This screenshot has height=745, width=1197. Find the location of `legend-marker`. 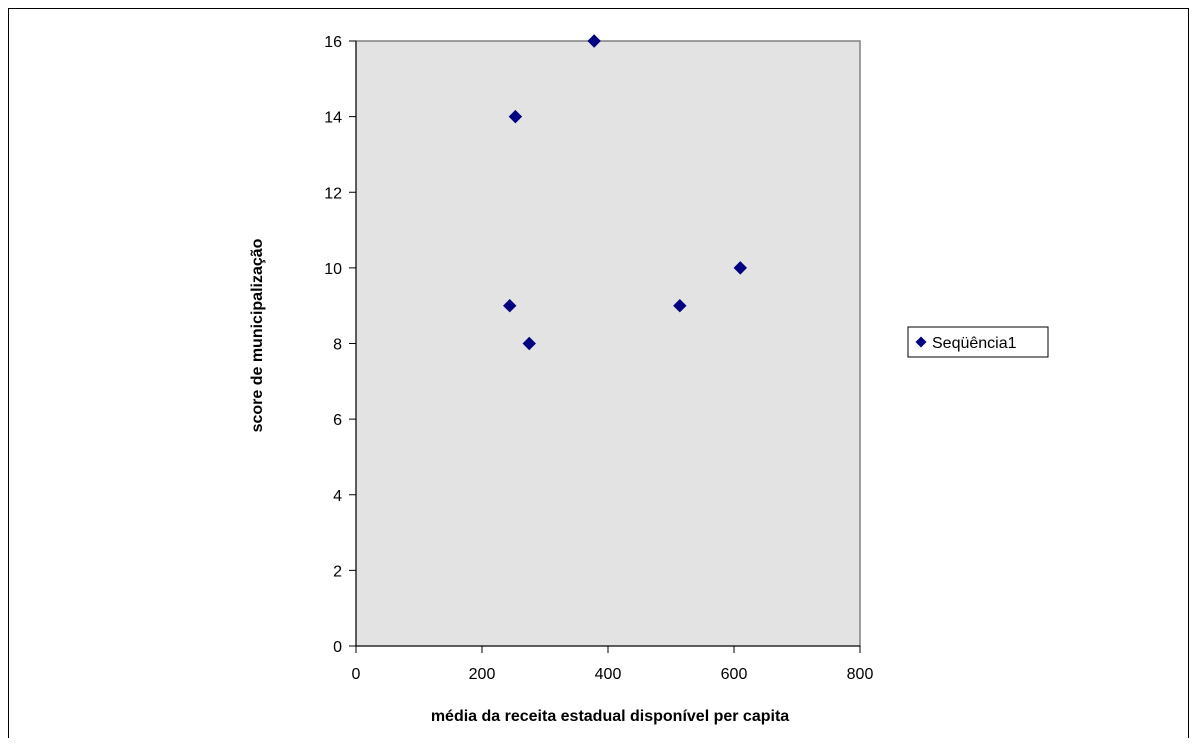

legend-marker is located at coordinates (921, 342).